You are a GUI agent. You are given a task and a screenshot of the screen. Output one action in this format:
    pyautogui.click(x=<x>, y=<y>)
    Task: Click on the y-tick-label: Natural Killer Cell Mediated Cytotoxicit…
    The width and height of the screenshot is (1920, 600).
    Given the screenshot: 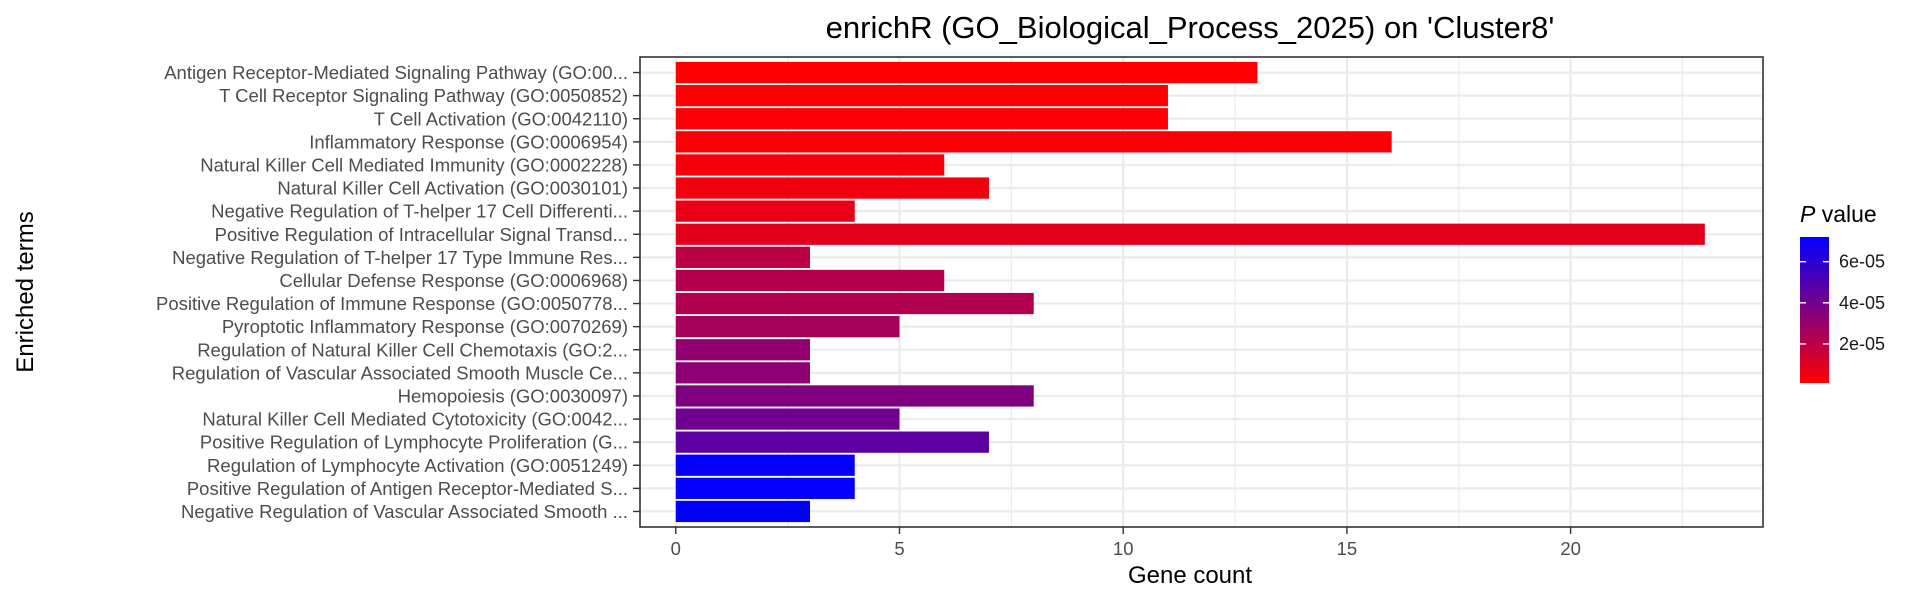 What is the action you would take?
    pyautogui.click(x=415, y=419)
    